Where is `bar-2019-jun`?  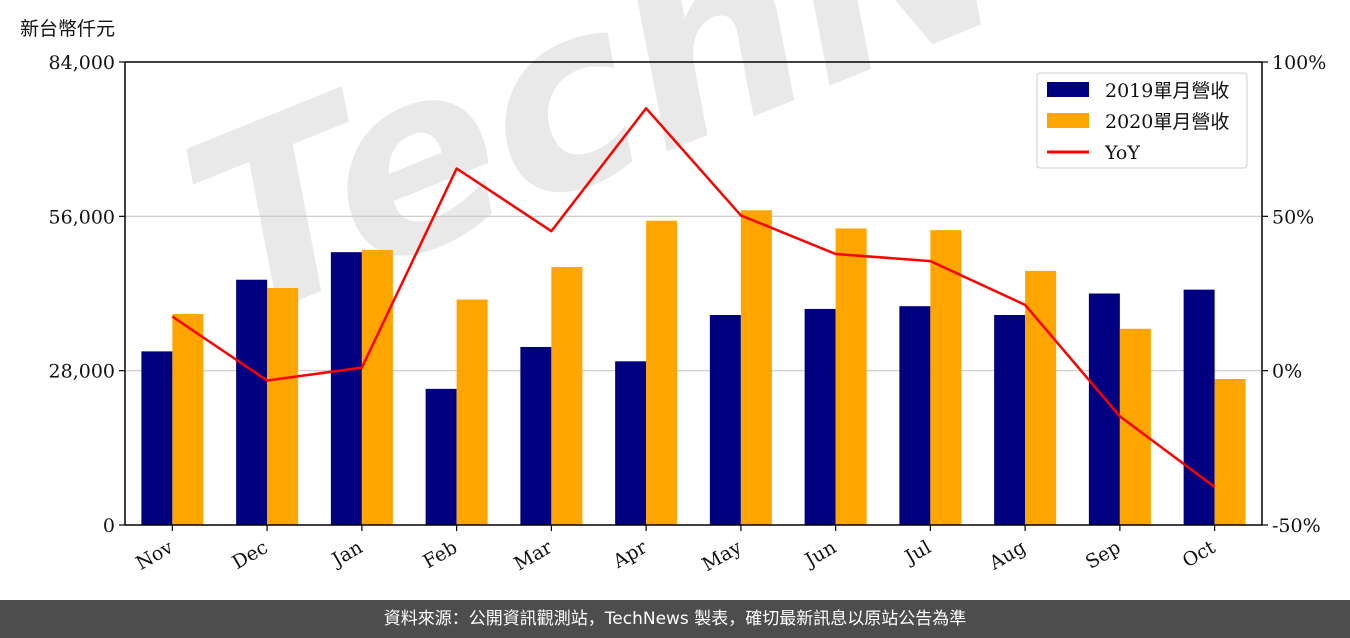 bar-2019-jun is located at coordinates (820, 416).